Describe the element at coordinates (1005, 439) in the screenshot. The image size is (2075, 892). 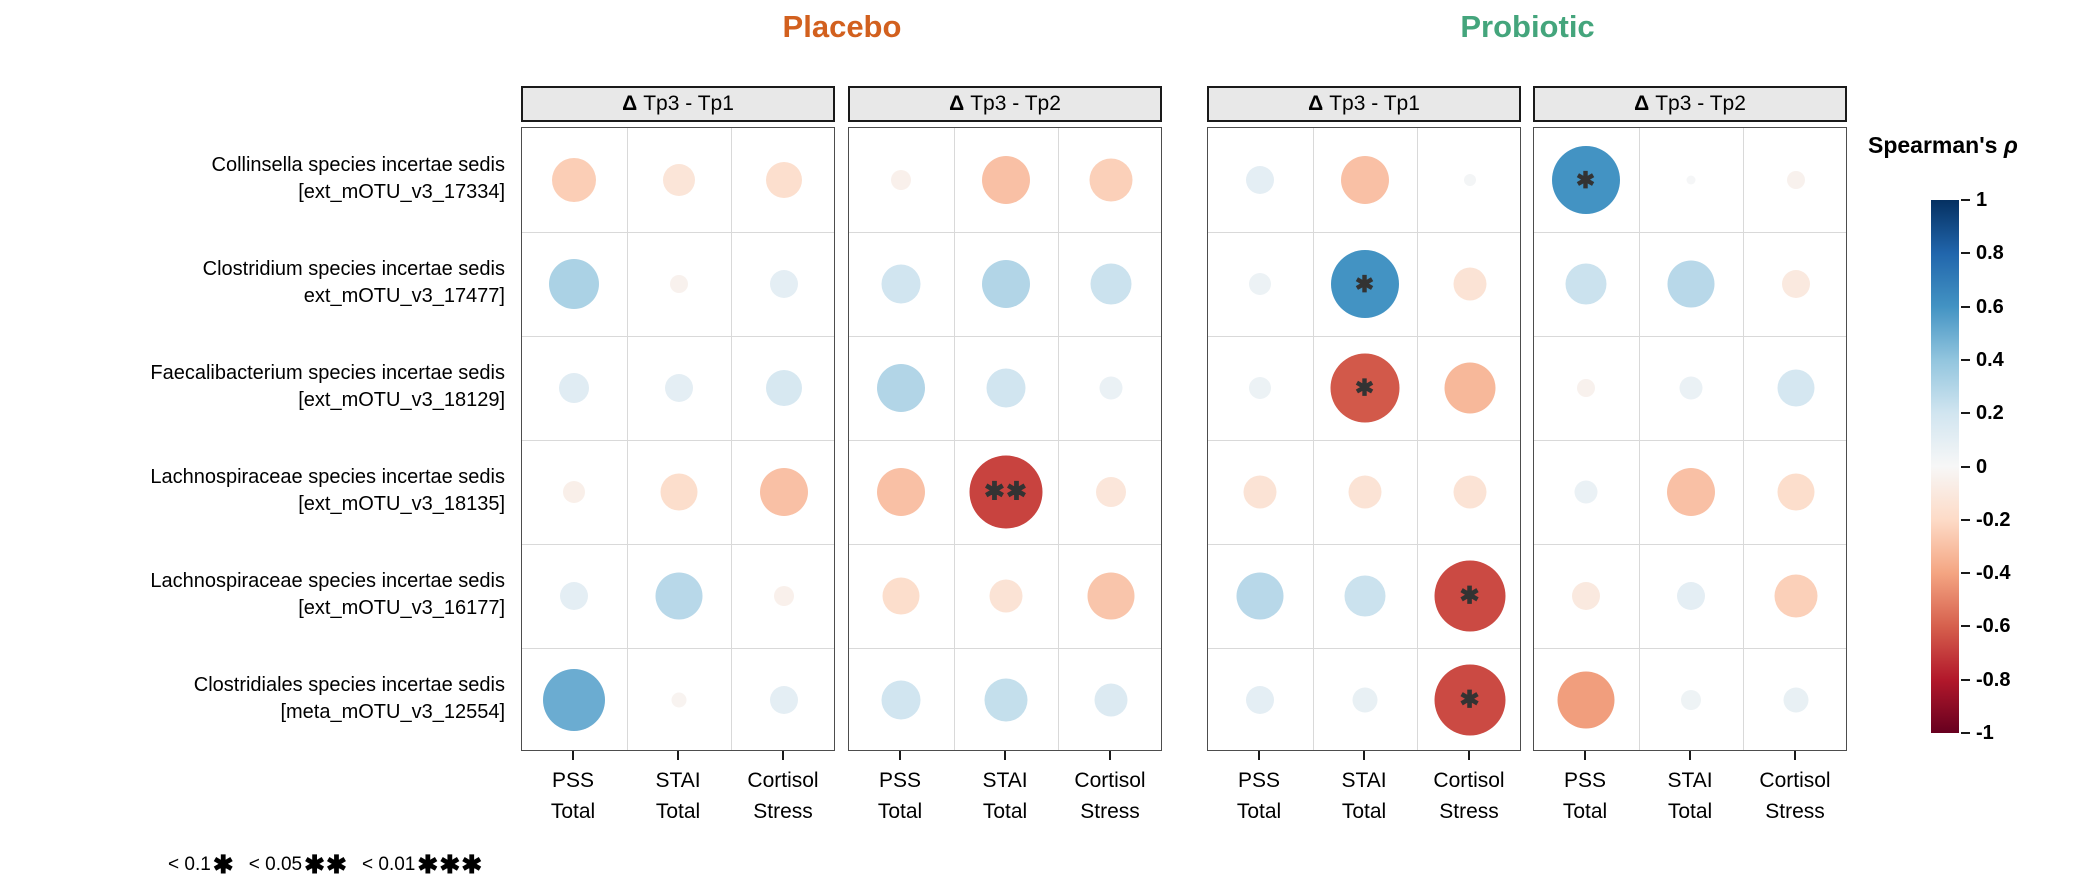
I see `panel-grid: ✱✱` at that location.